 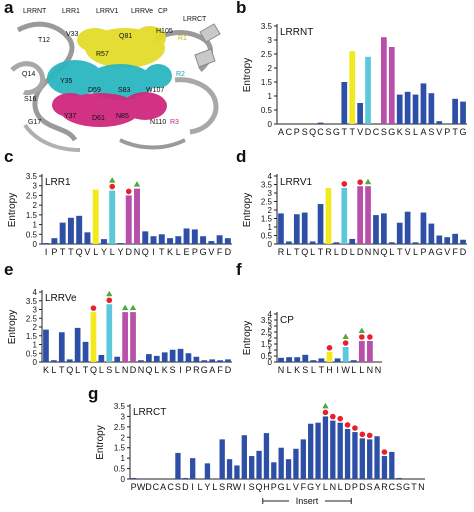 I want to click on panel-label-b: b, so click(x=241, y=8).